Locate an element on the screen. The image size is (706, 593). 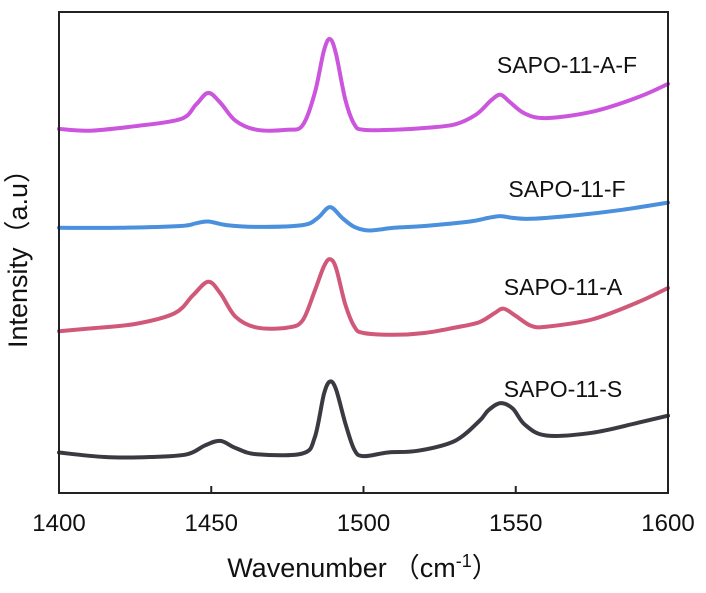
series-label-sapo-11-s: SAPO-11-S is located at coordinates (563, 389).